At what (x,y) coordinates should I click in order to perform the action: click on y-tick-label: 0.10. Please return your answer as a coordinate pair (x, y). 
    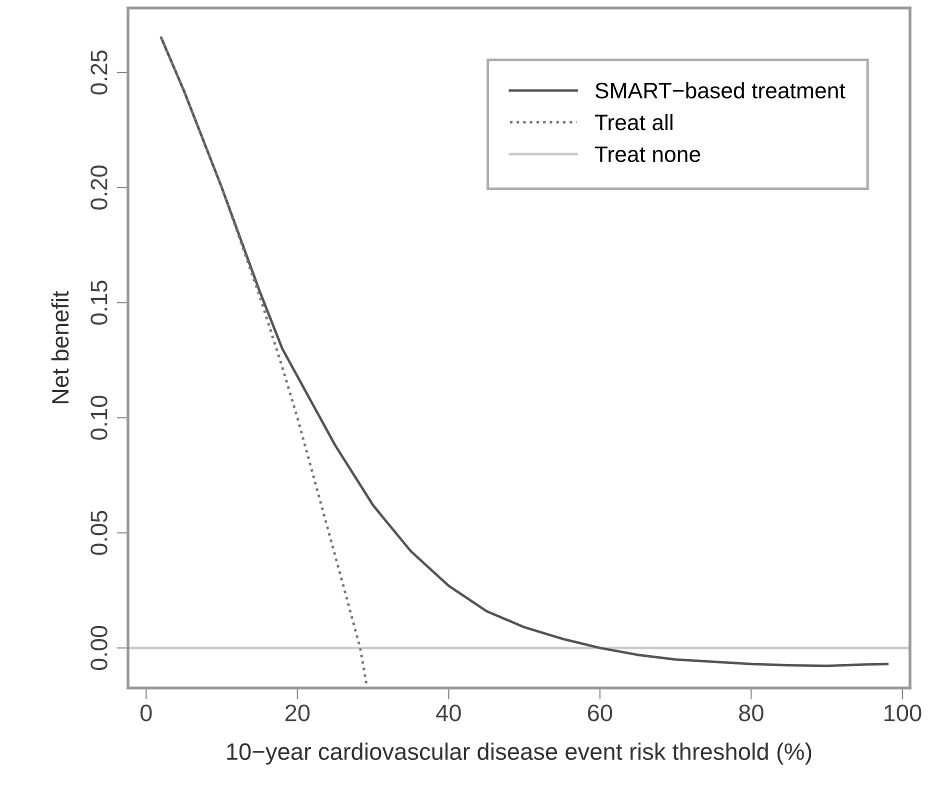
    Looking at the image, I should click on (99, 418).